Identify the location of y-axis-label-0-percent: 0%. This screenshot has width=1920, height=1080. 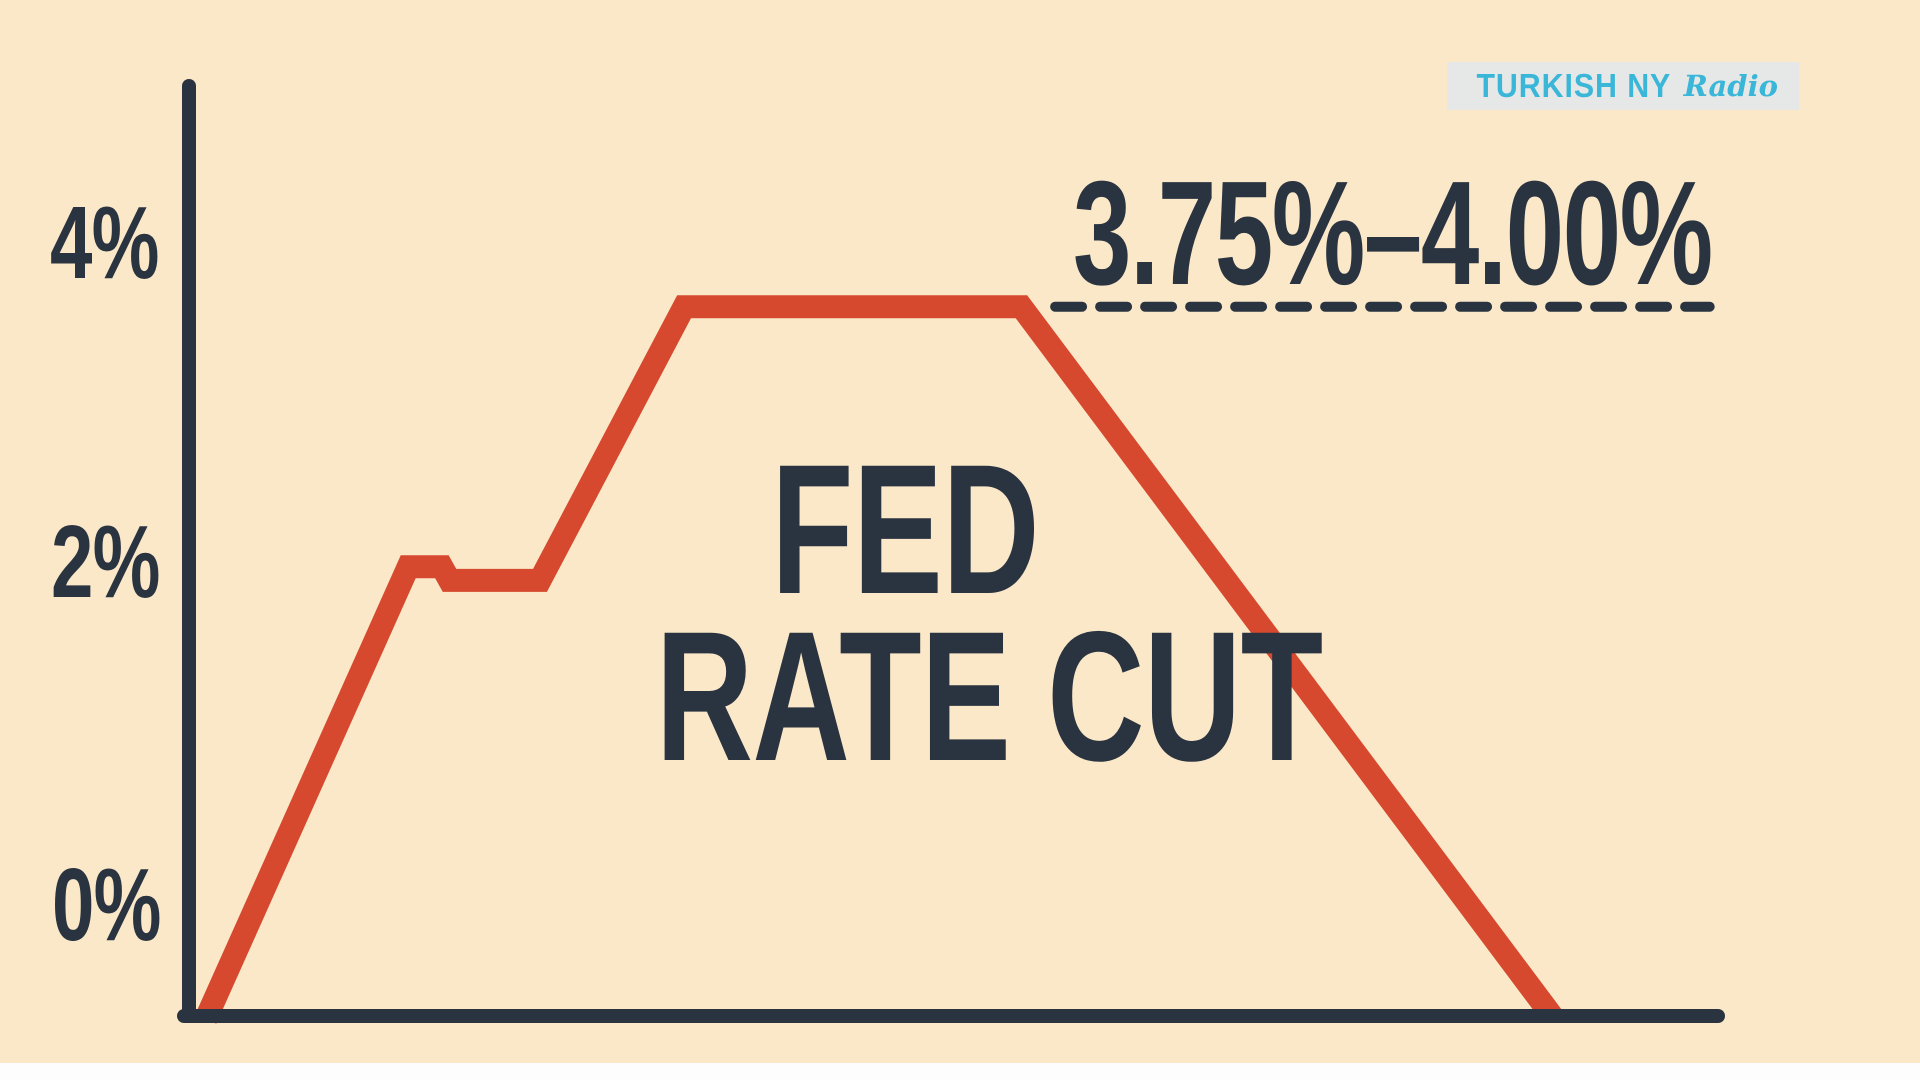
(106, 904).